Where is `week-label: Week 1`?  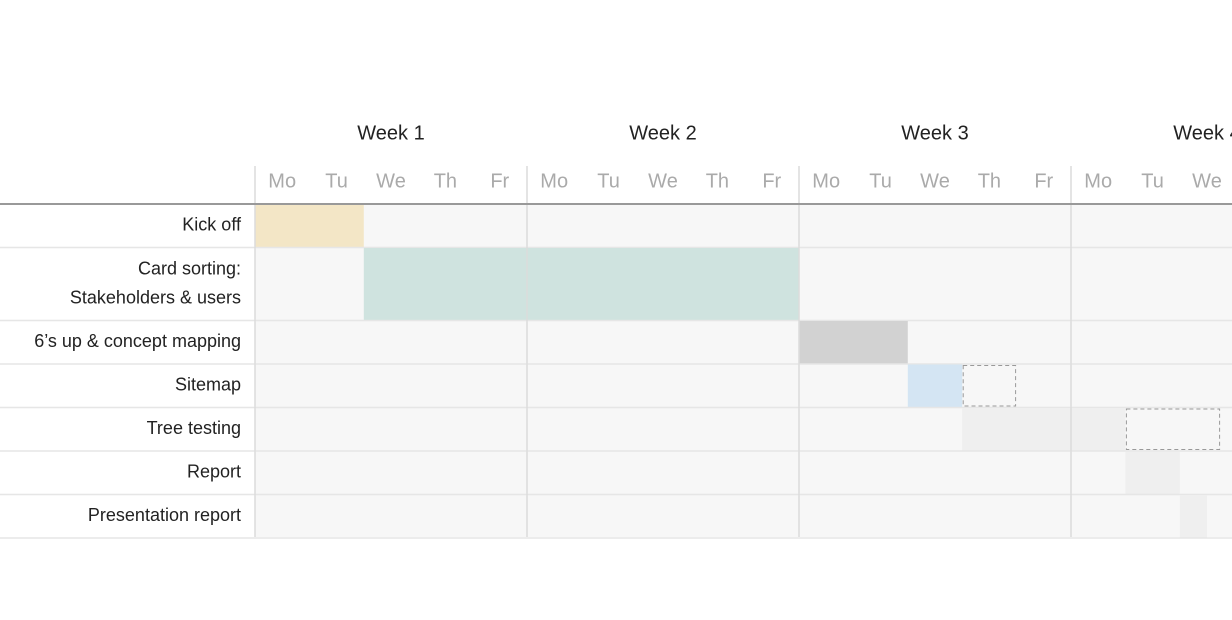 week-label: Week 1 is located at coordinates (390, 133).